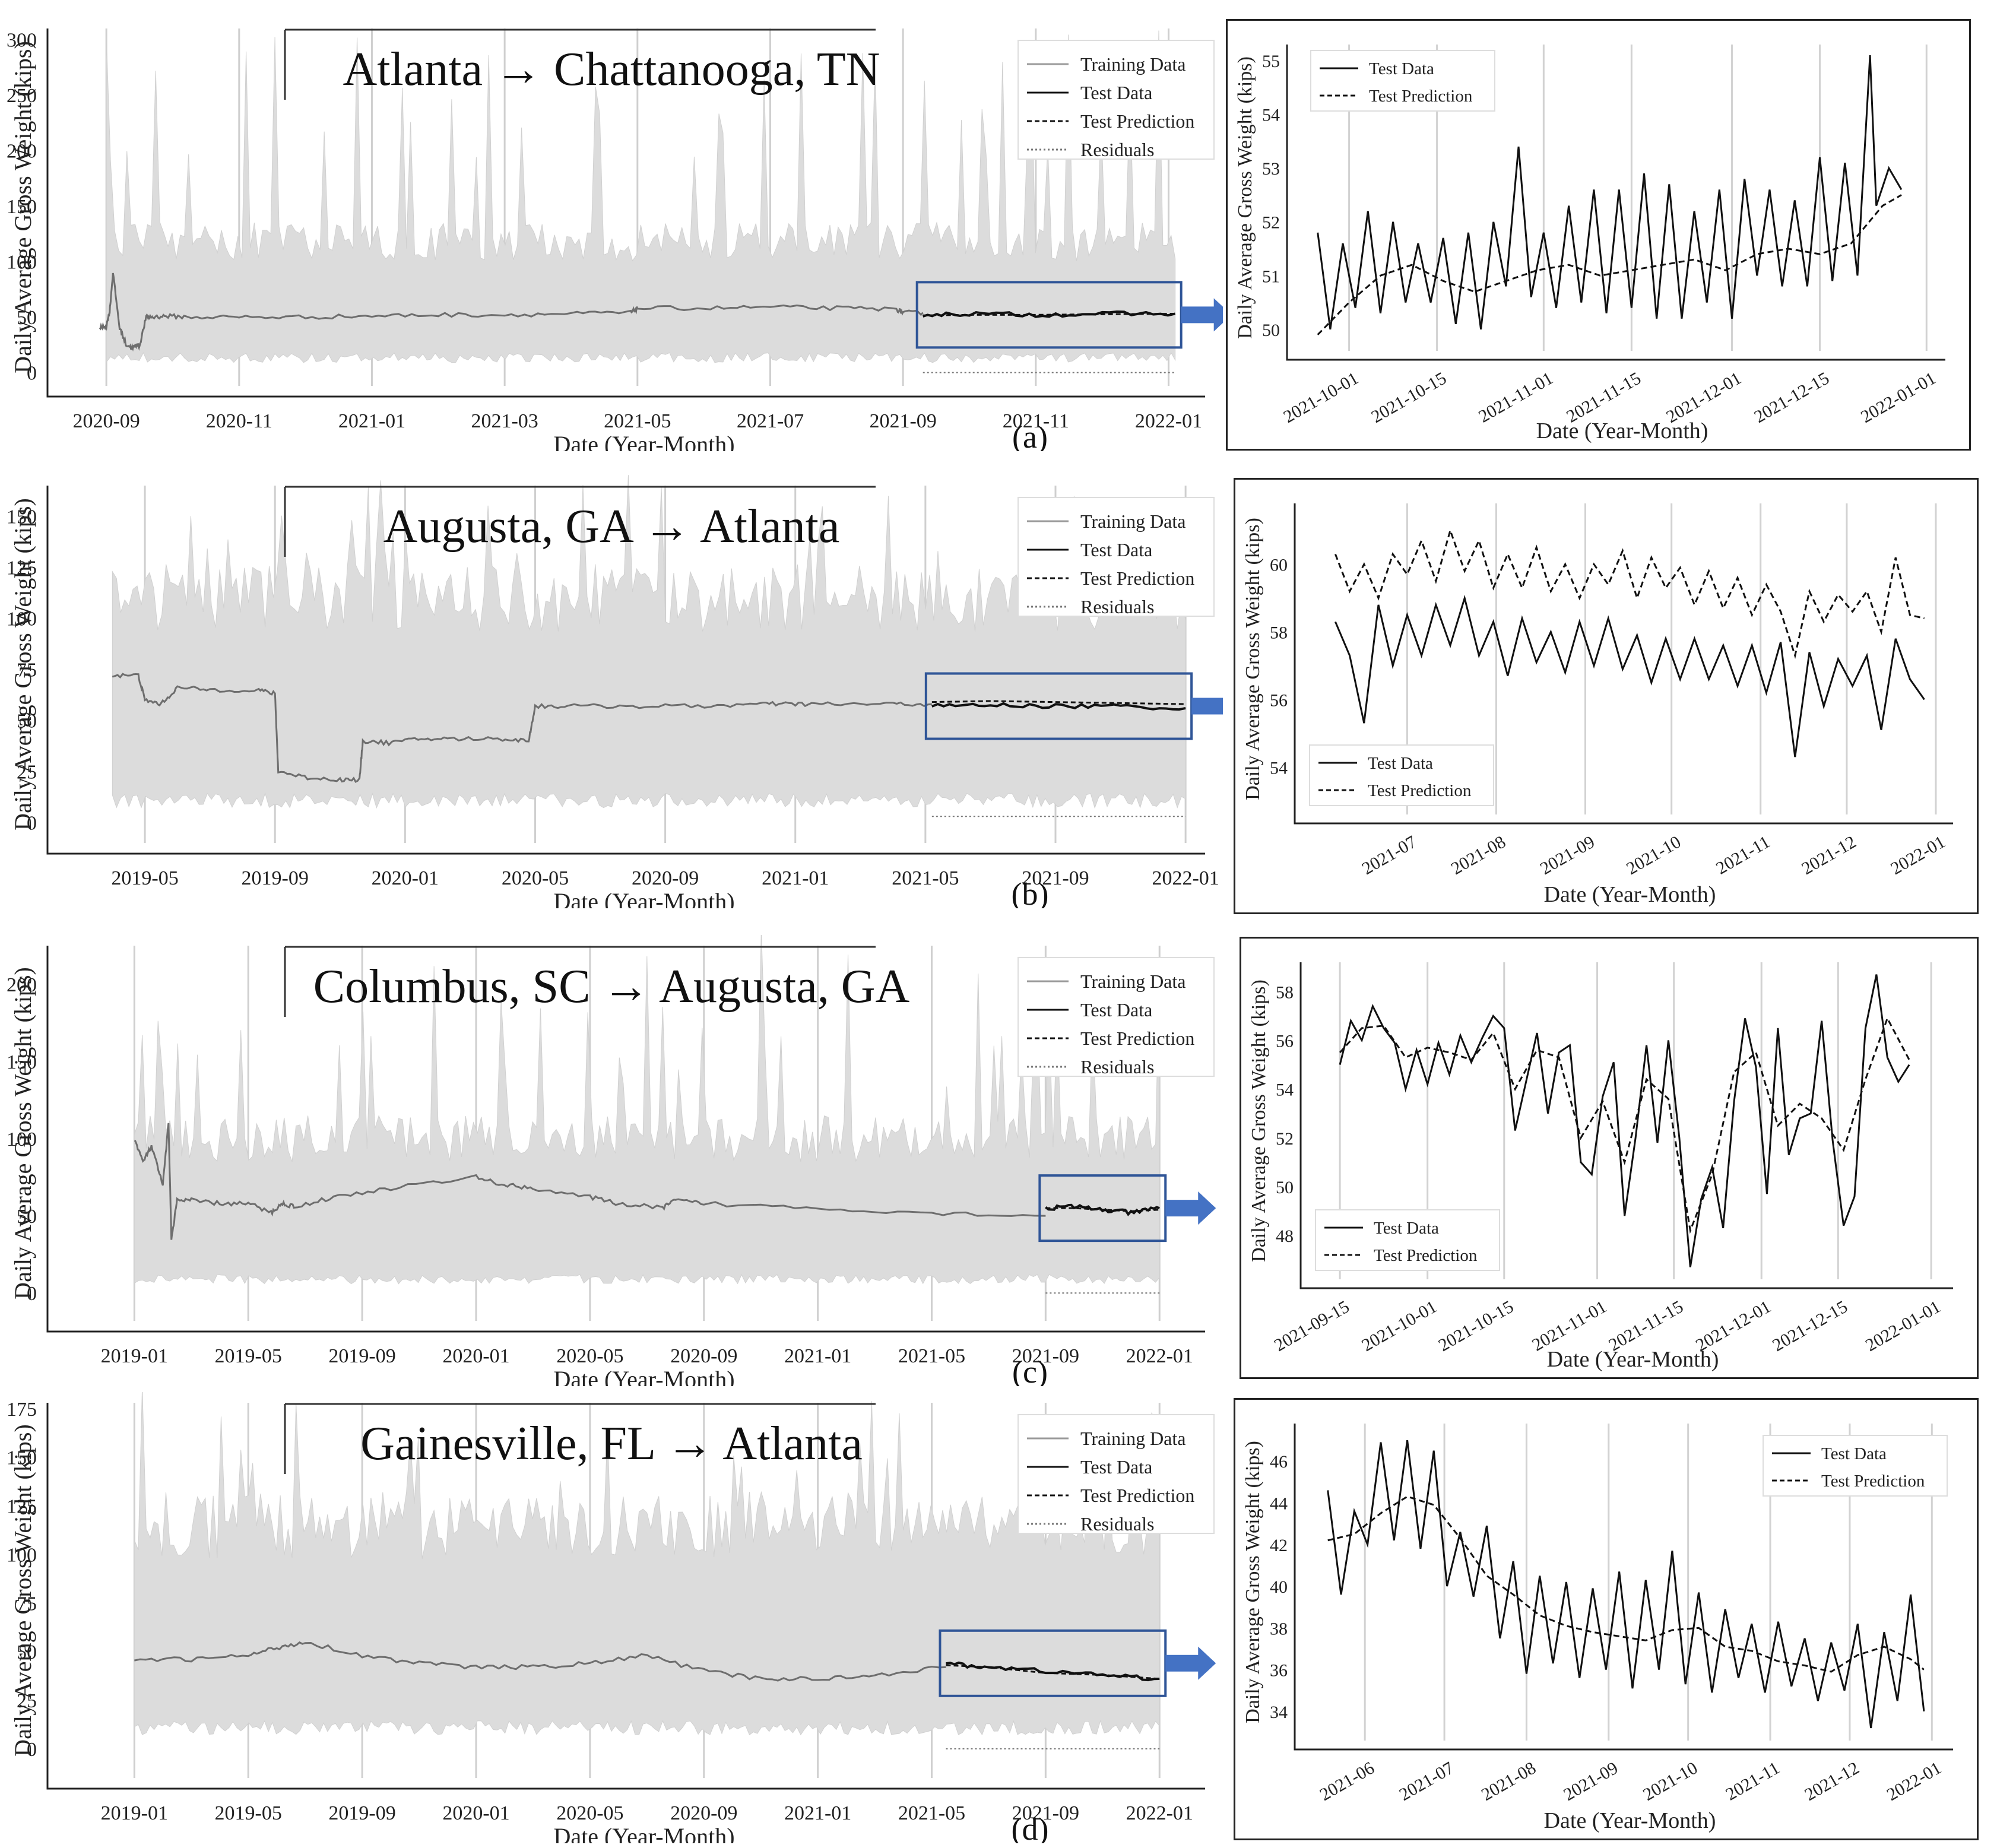 This screenshot has width=1997, height=1848. What do you see at coordinates (540, 1661) in the screenshot?
I see `series-line-training-data` at bounding box center [540, 1661].